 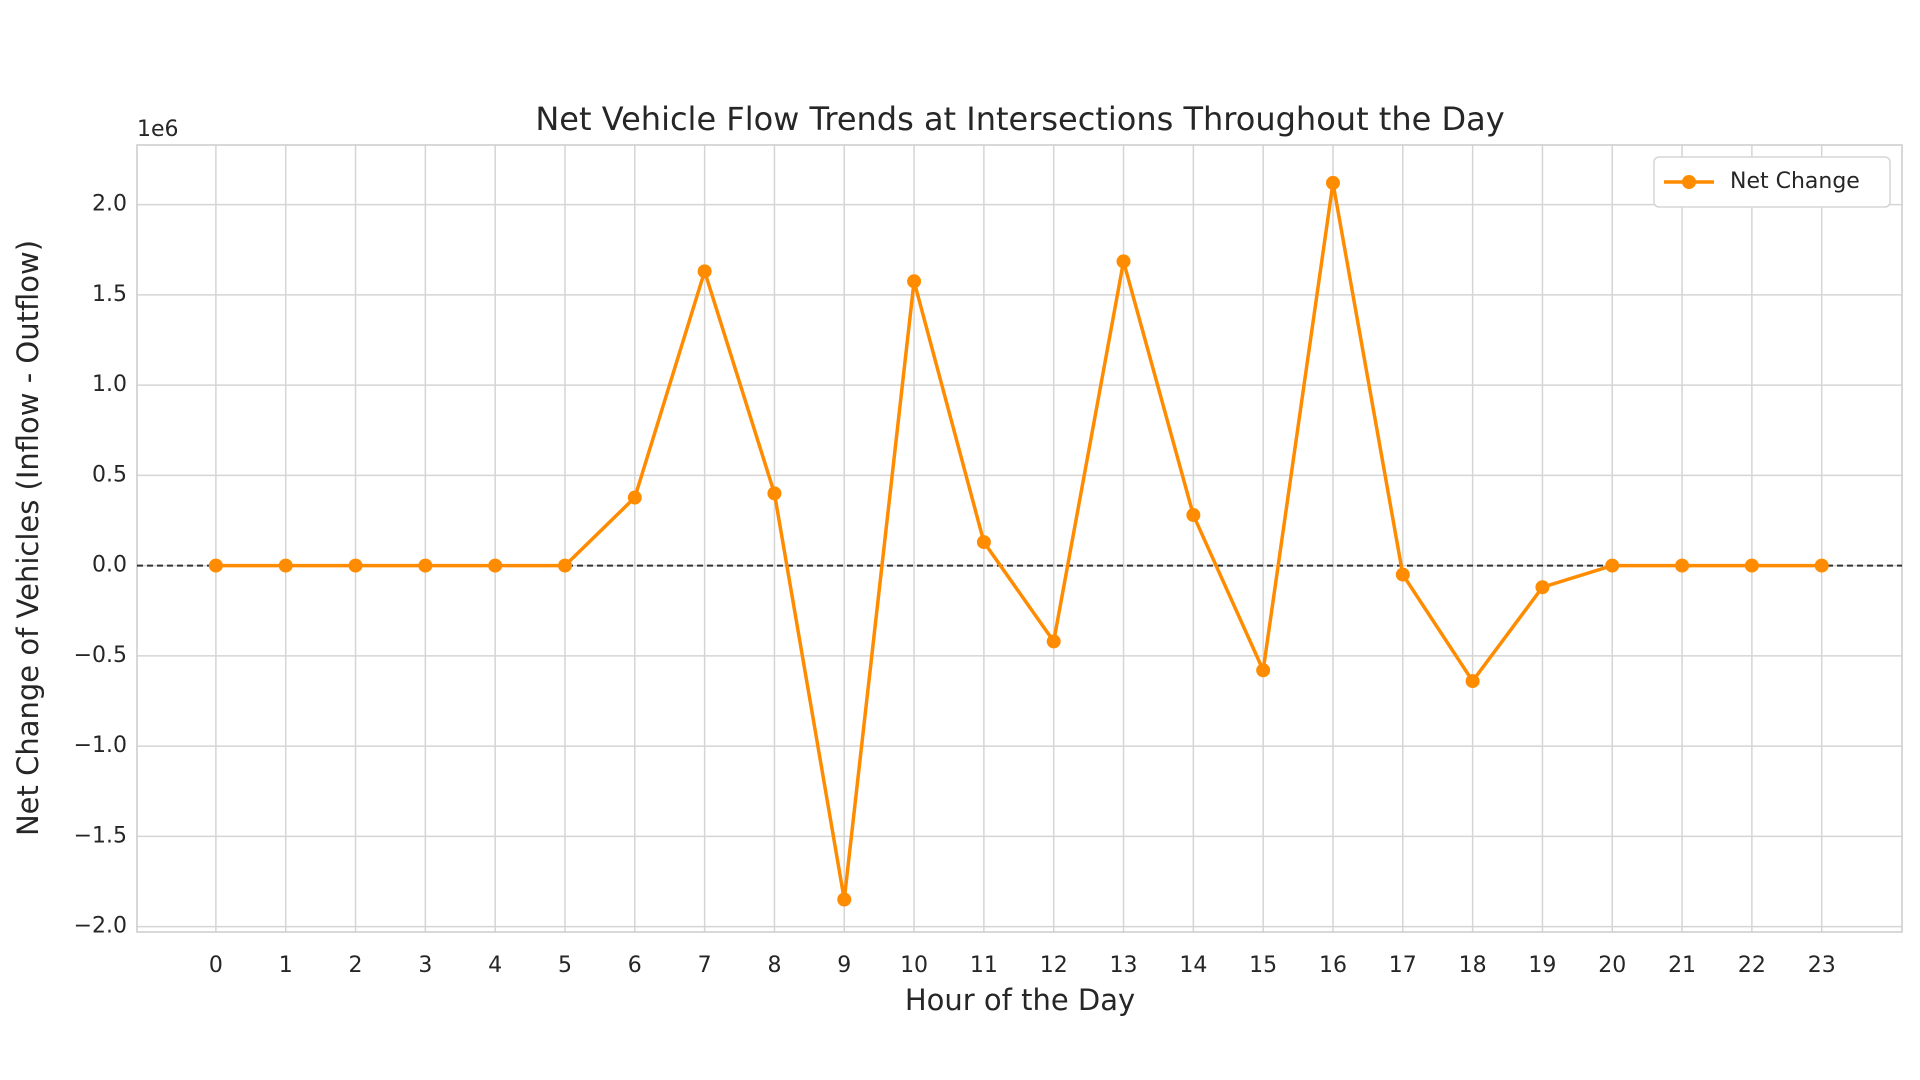 I want to click on x-tick-label: 23, so click(x=1822, y=965).